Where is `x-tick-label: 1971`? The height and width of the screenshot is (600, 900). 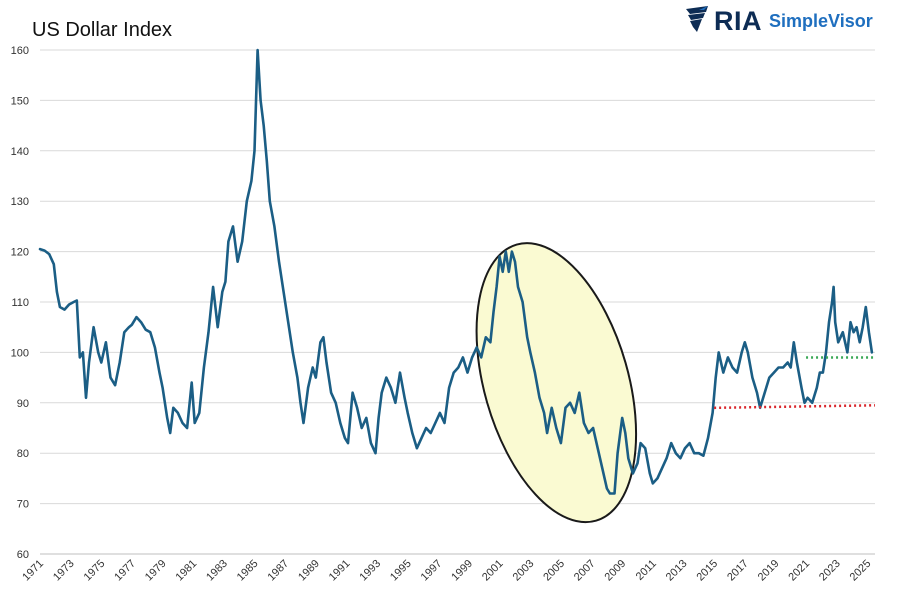 x-tick-label: 1971 is located at coordinates (33, 571).